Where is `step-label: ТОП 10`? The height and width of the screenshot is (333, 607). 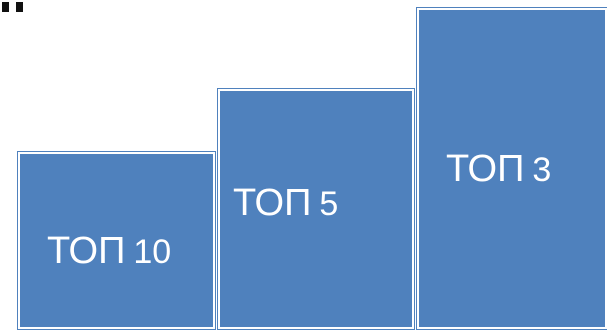 step-label: ТОП 10 is located at coordinates (109, 251).